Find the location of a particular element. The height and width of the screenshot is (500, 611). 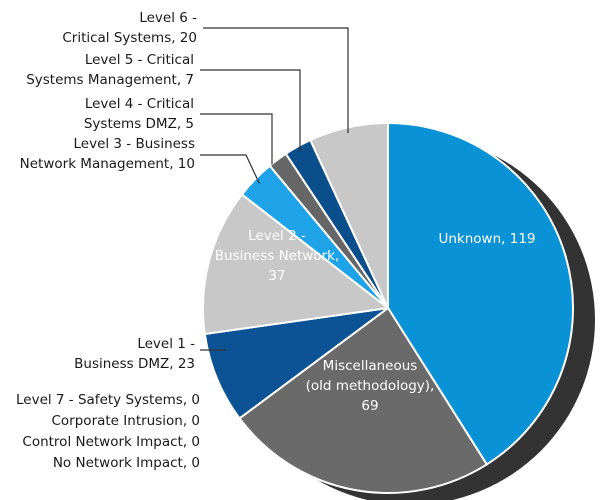

leader-level3 is located at coordinates (230, 169).